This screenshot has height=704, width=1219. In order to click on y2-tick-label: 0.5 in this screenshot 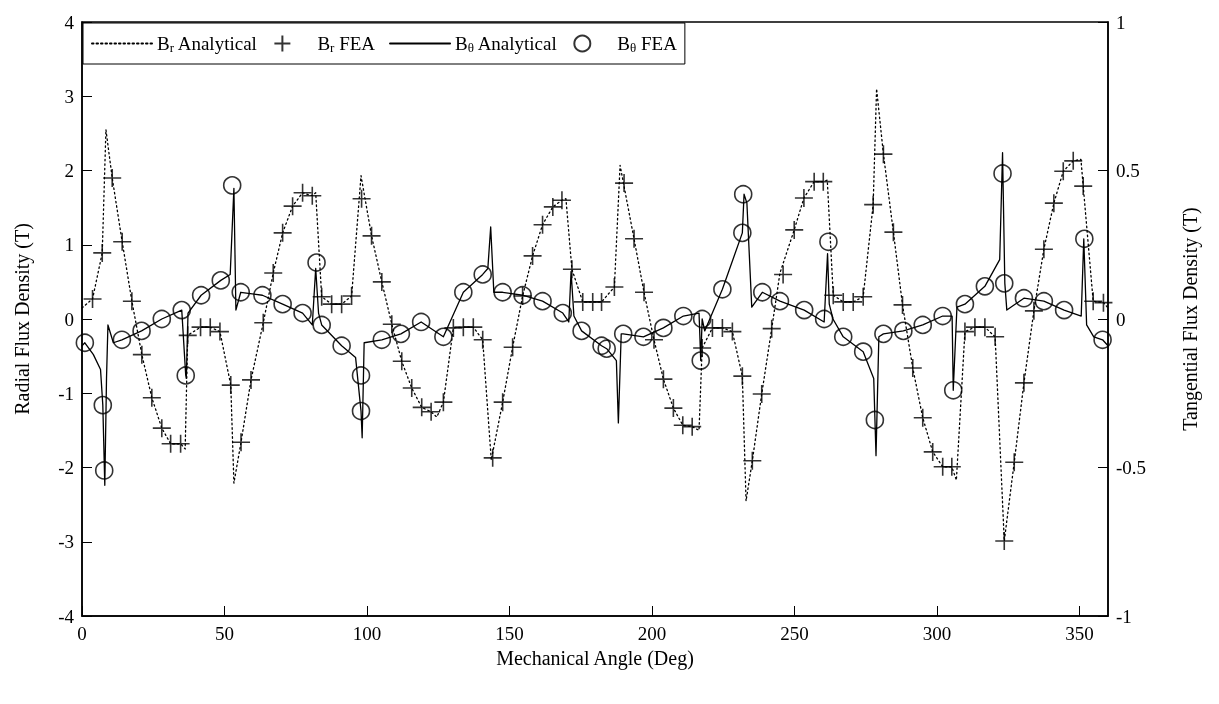, I will do `click(1128, 170)`.